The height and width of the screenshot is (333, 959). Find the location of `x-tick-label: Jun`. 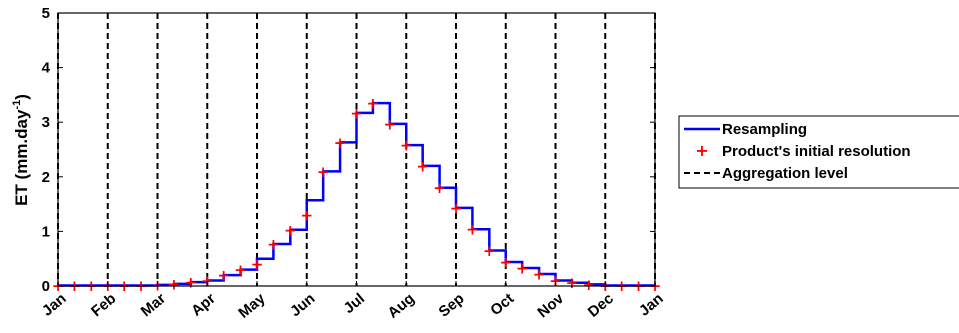

x-tick-label: Jun is located at coordinates (302, 305).